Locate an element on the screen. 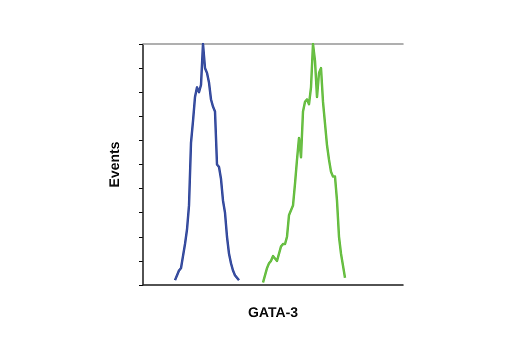  x-axis-title: GATA-3 is located at coordinates (273, 312).